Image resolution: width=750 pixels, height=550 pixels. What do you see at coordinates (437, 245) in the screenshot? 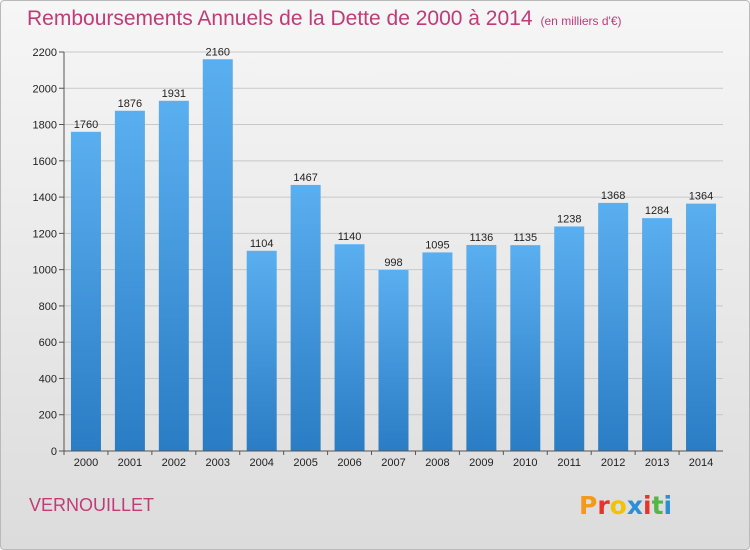
I see `value-label-2008: 1095` at bounding box center [437, 245].